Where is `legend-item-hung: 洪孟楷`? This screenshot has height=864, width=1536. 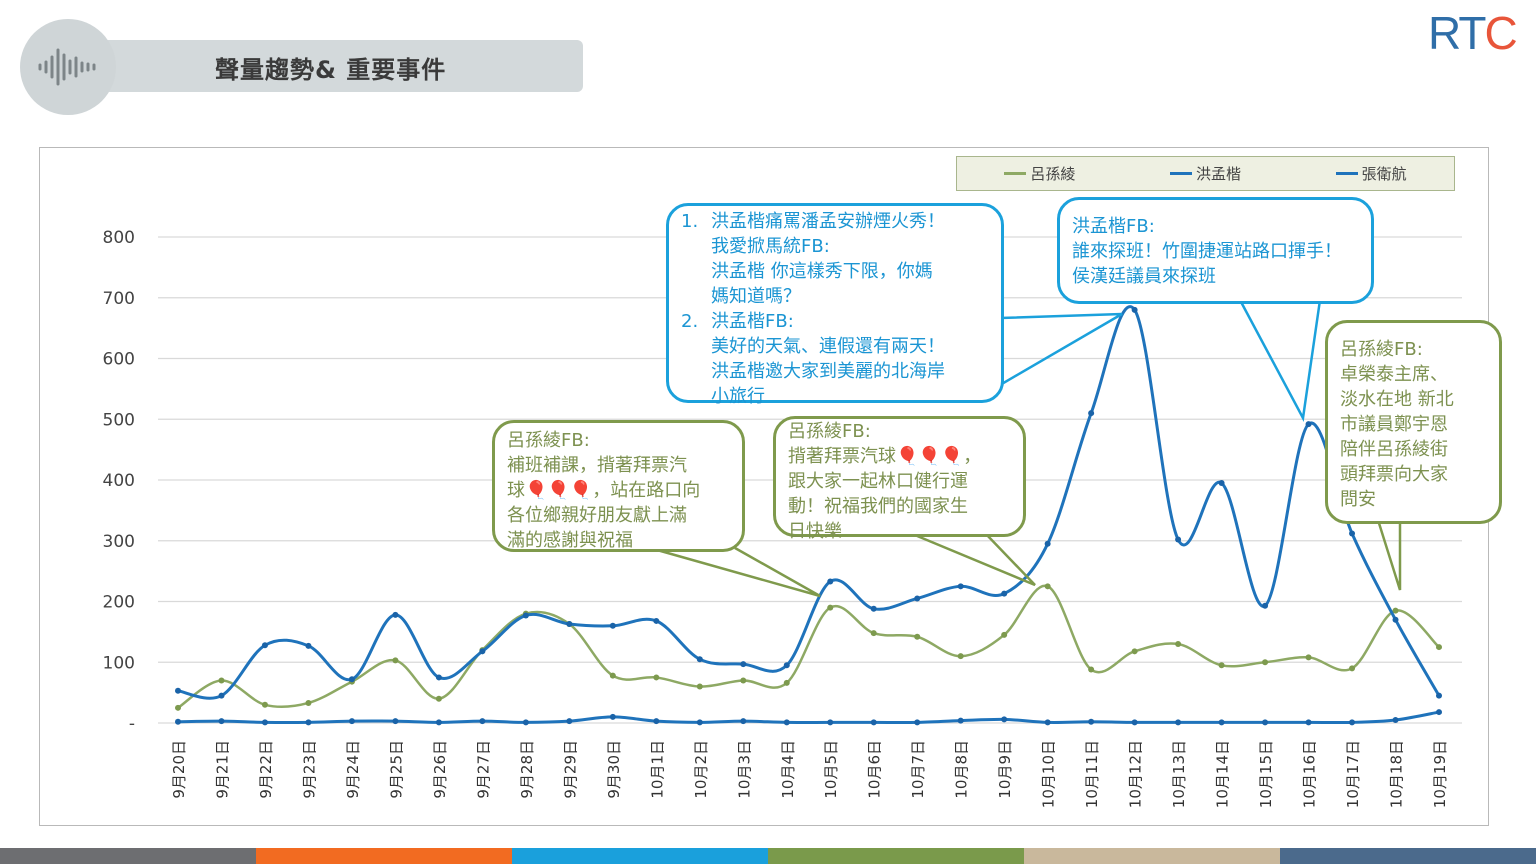
legend-item-hung: 洪孟楷 is located at coordinates (1205, 173).